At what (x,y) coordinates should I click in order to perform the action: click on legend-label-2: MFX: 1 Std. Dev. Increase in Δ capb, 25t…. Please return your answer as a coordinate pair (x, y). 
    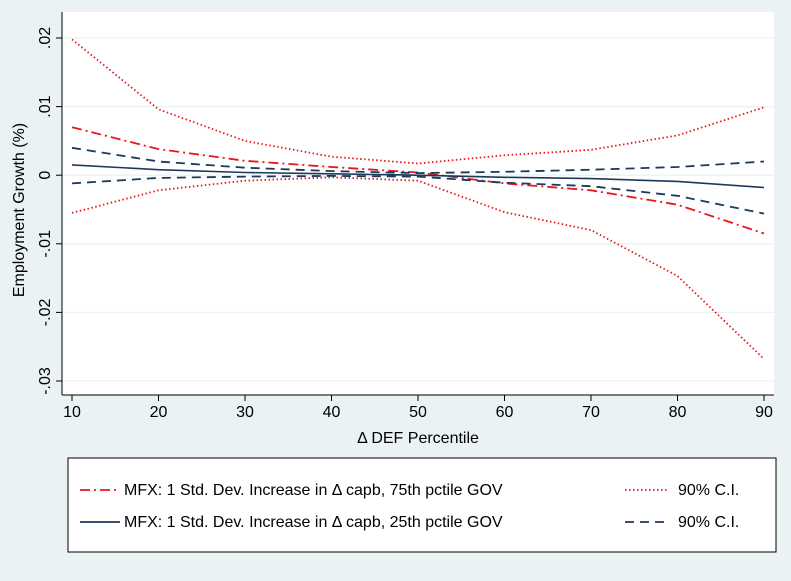
    Looking at the image, I should click on (313, 522).